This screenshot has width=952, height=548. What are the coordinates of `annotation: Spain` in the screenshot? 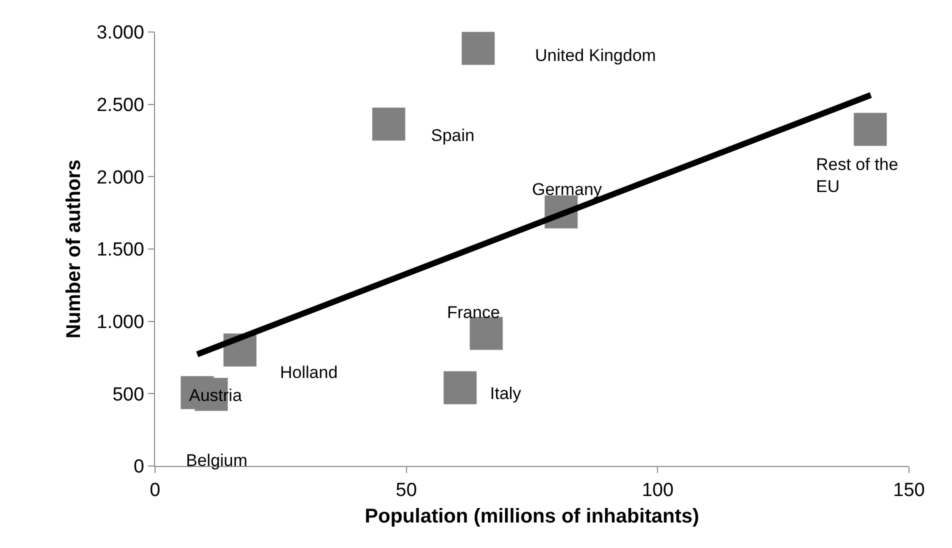 It's located at (452, 135).